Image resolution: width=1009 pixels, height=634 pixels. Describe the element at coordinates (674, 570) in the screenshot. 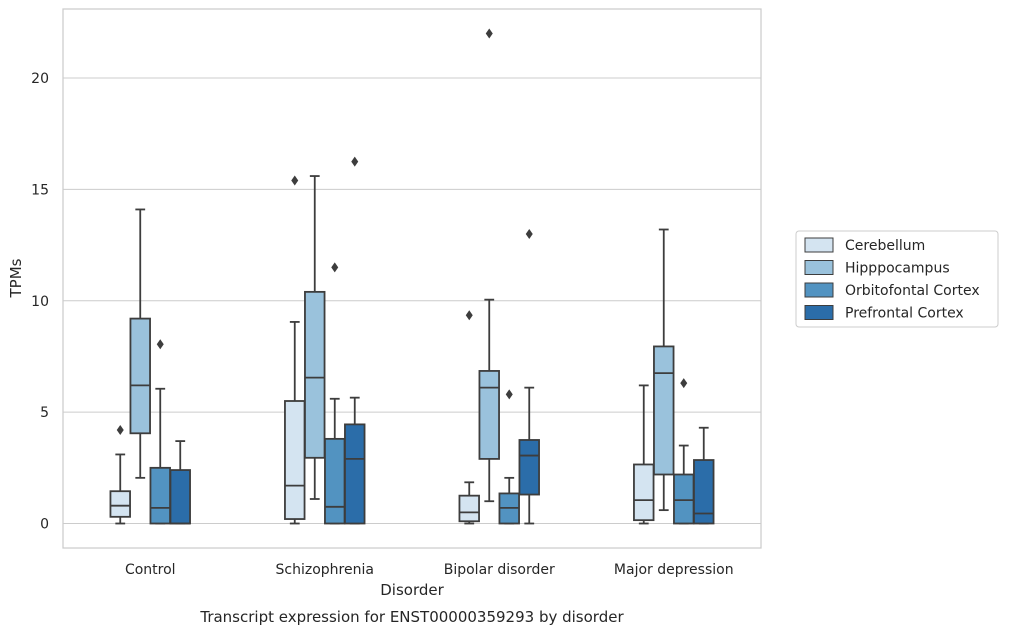

I see `x-tick-label: Major depression` at that location.